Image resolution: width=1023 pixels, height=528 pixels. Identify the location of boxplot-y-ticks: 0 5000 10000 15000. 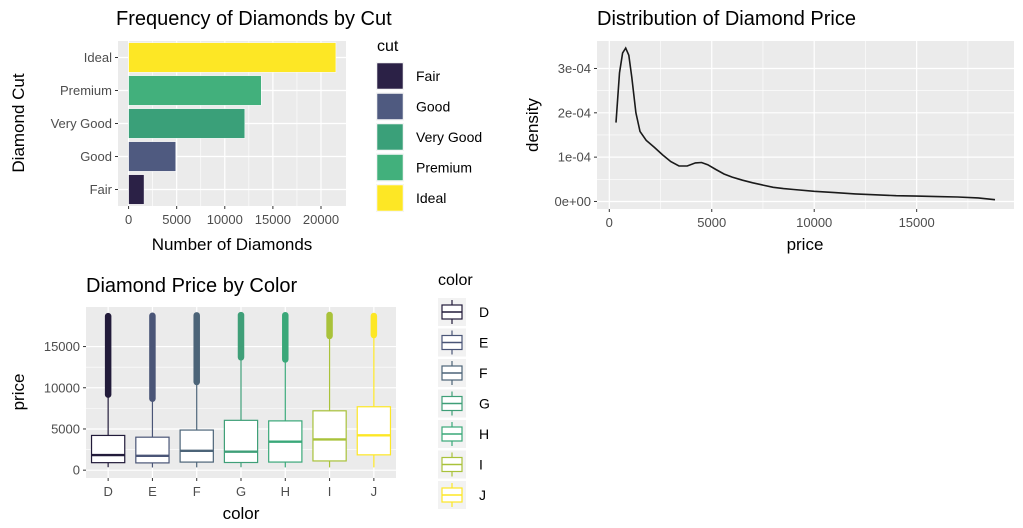
(65, 408).